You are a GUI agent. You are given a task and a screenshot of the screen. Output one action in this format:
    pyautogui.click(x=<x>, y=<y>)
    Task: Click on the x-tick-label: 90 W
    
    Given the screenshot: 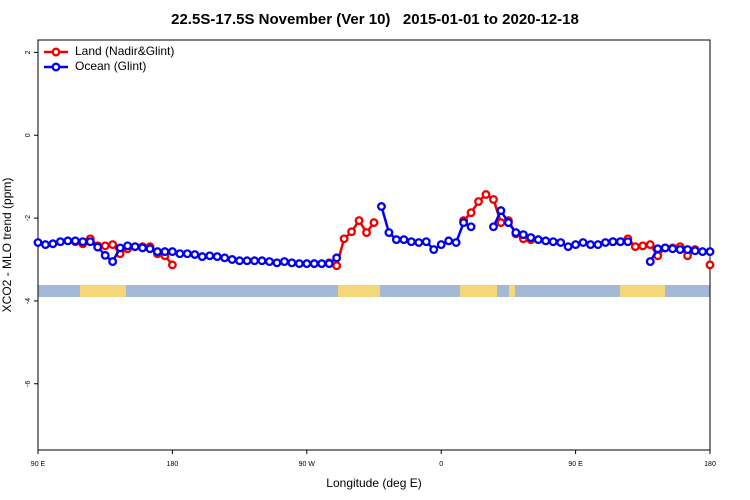 What is the action you would take?
    pyautogui.click(x=307, y=464)
    